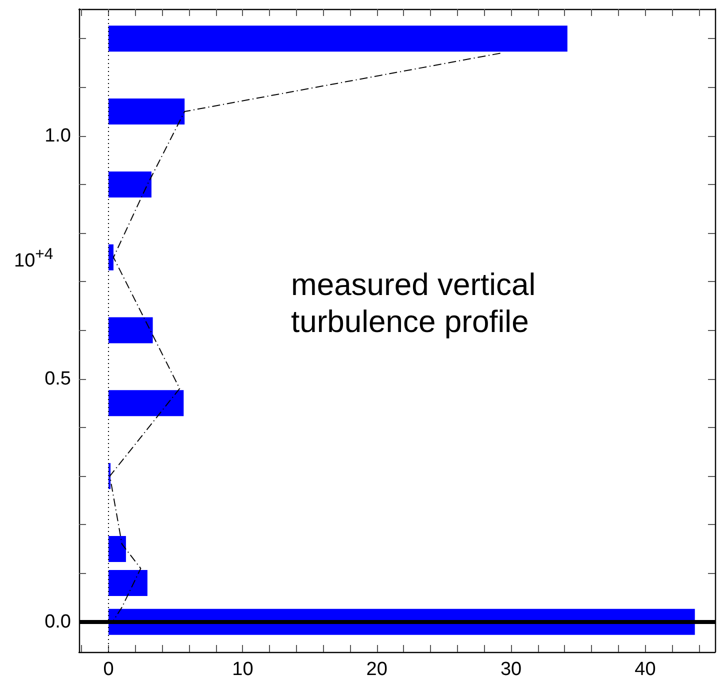 The image size is (717, 684). What do you see at coordinates (57, 379) in the screenshot?
I see `y-tick-label: 0.5` at bounding box center [57, 379].